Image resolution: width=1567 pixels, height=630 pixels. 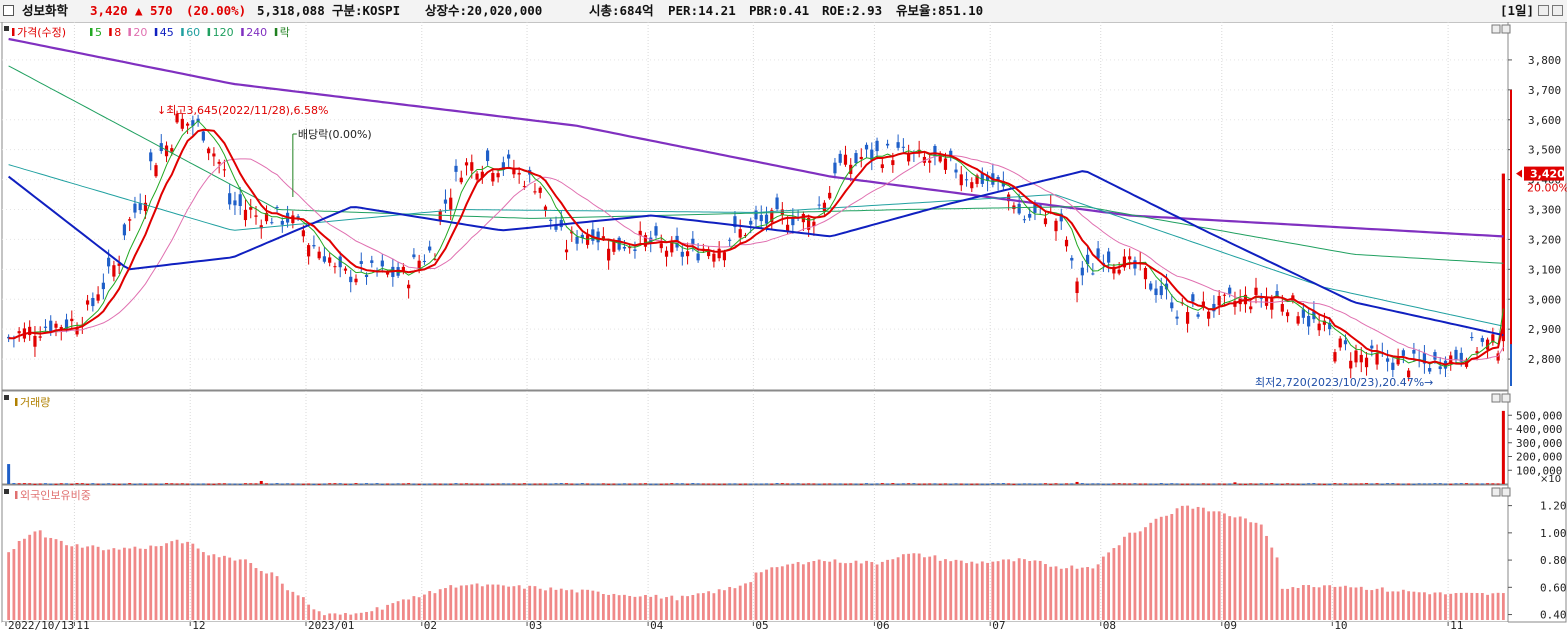 What do you see at coordinates (1557, 10) in the screenshot?
I see `close-icon` at bounding box center [1557, 10].